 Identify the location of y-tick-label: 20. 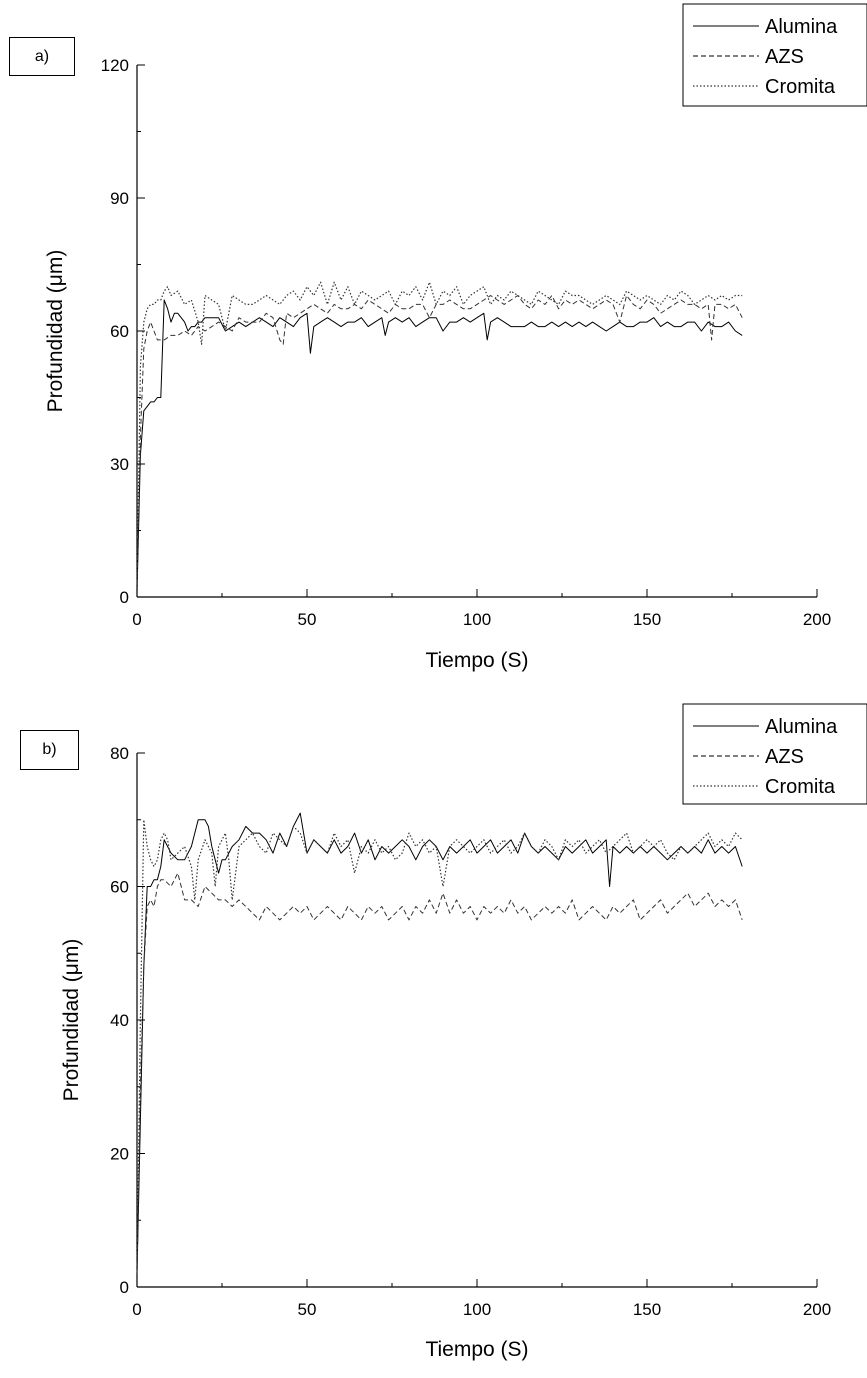
(119, 1154).